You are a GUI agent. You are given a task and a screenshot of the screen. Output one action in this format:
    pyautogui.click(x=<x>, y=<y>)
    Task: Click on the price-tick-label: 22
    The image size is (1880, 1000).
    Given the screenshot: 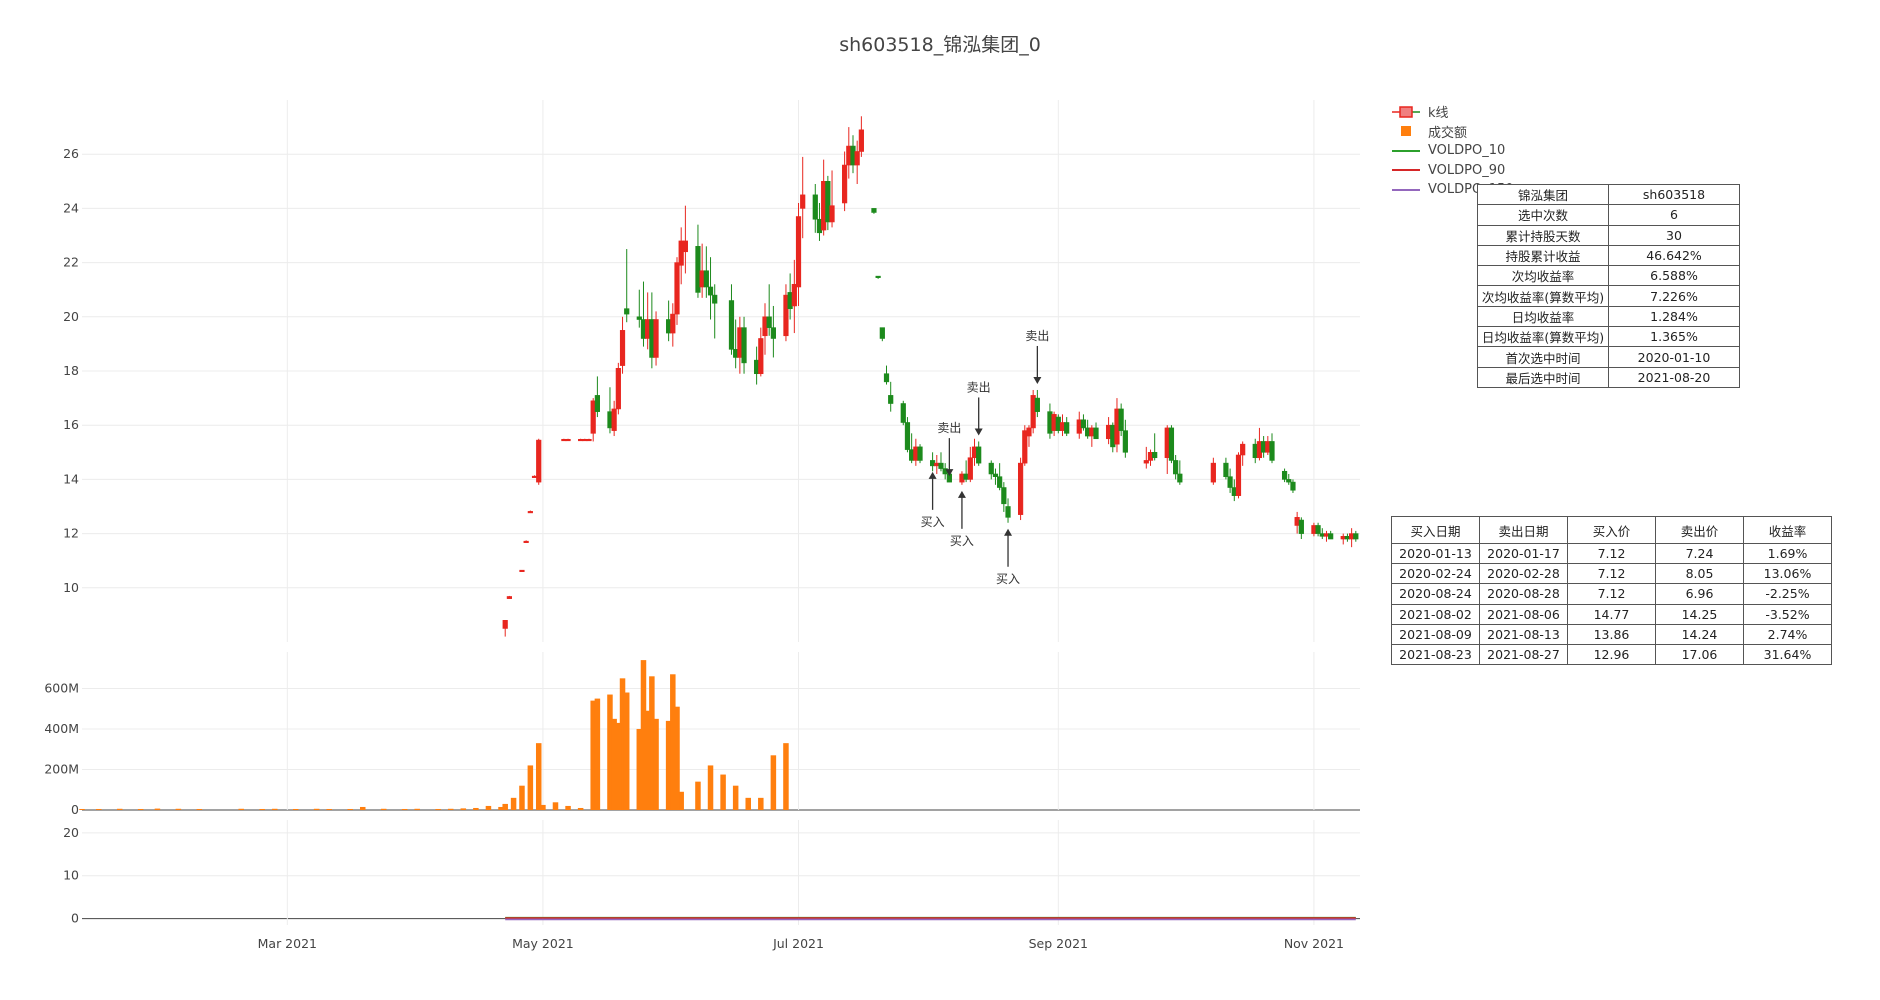 What is the action you would take?
    pyautogui.click(x=71, y=262)
    